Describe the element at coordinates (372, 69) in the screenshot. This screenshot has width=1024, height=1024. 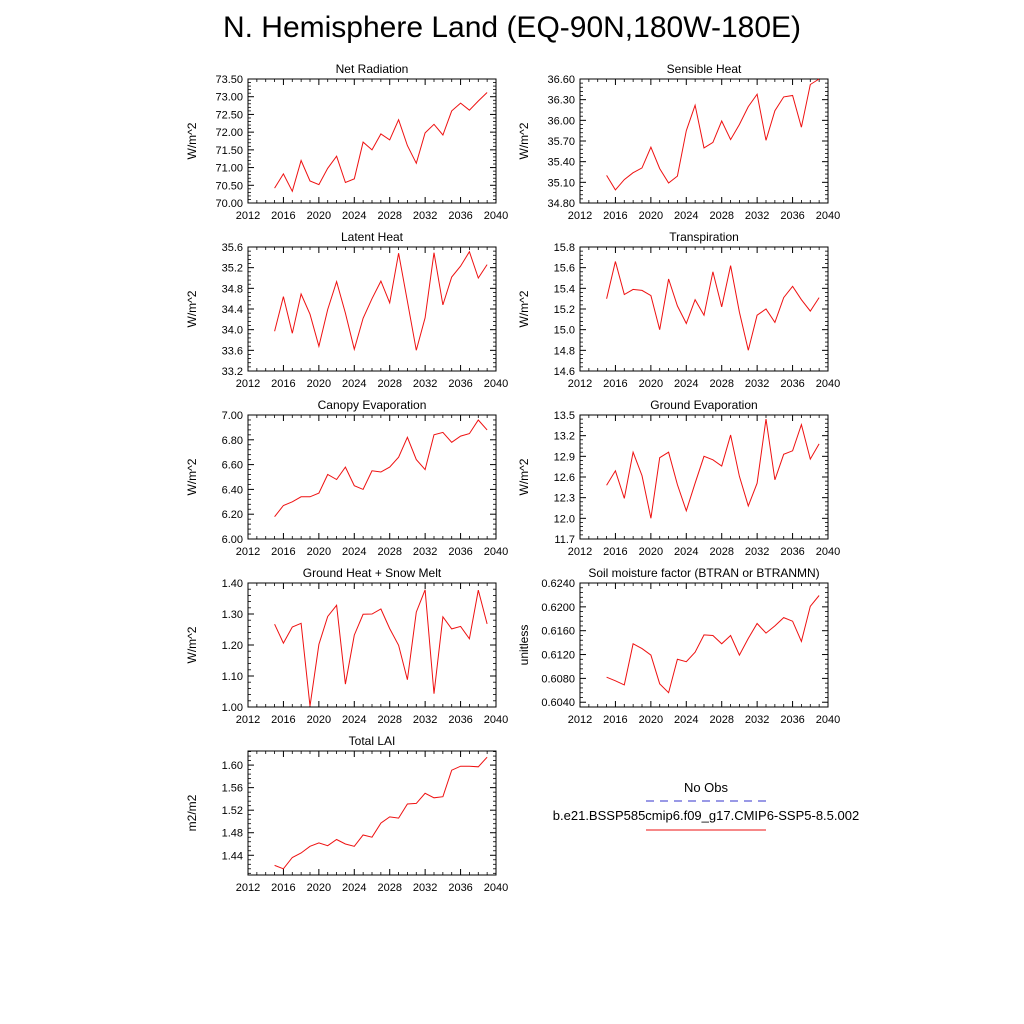
I see `panel-title: Net Radiation` at that location.